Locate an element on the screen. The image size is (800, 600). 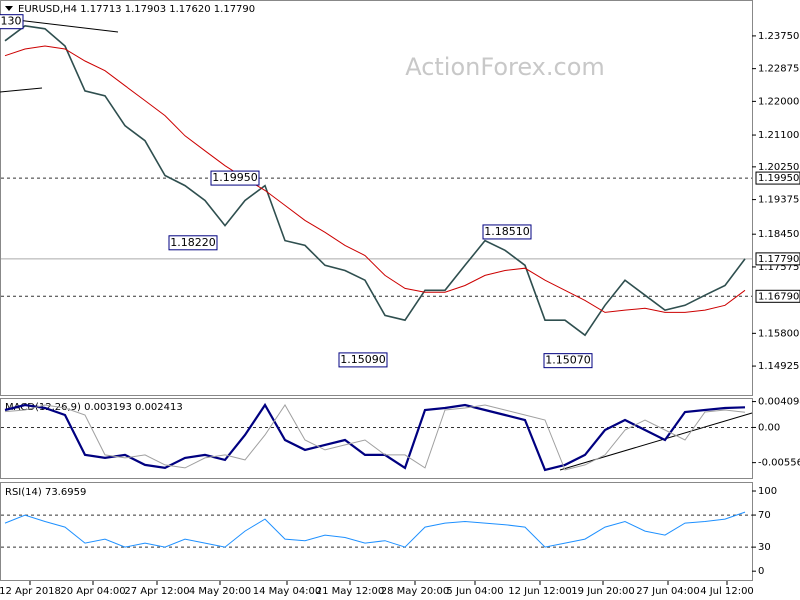
y-tick-label: 30 is located at coordinates (764, 547).